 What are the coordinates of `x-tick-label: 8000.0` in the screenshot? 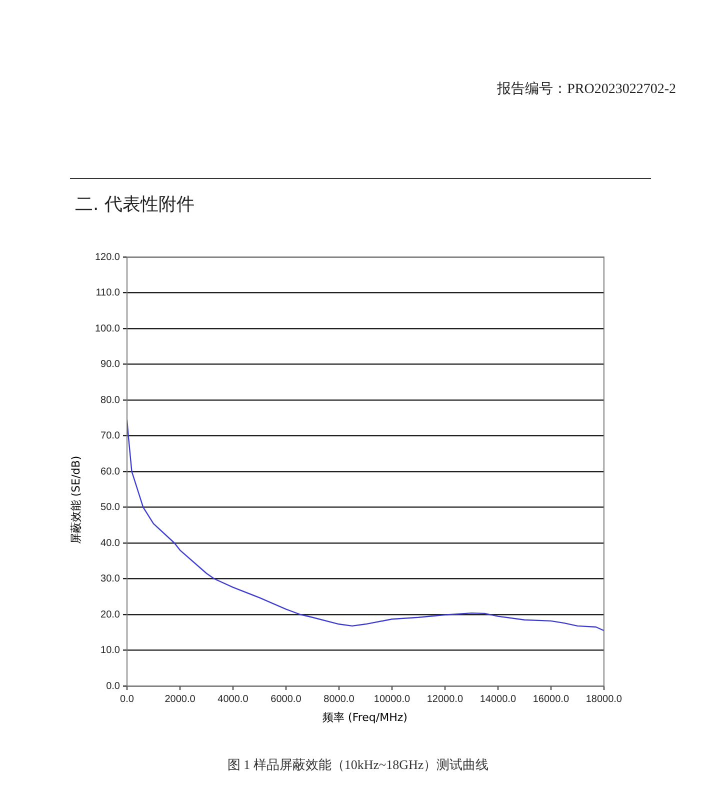 It's located at (339, 699).